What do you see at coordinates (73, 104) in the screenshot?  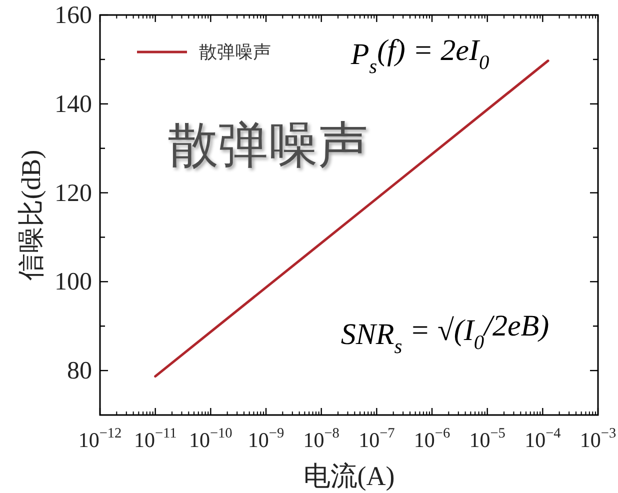 I see `y-tick-label: 140` at bounding box center [73, 104].